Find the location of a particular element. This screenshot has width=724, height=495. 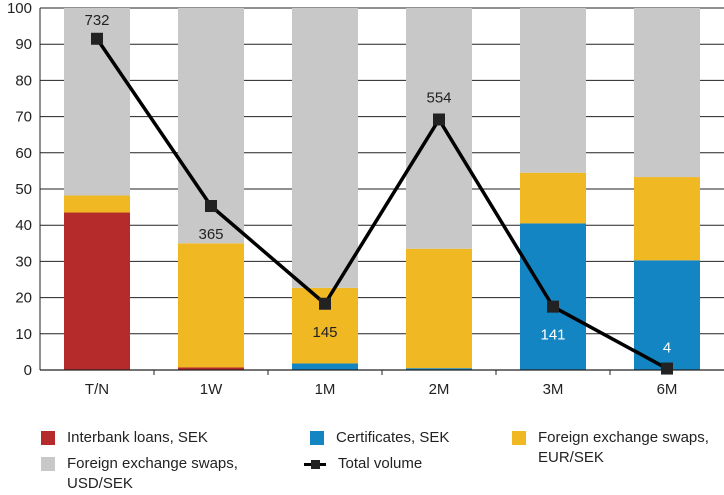

legend-item-total: Total volume is located at coordinates (363, 464).